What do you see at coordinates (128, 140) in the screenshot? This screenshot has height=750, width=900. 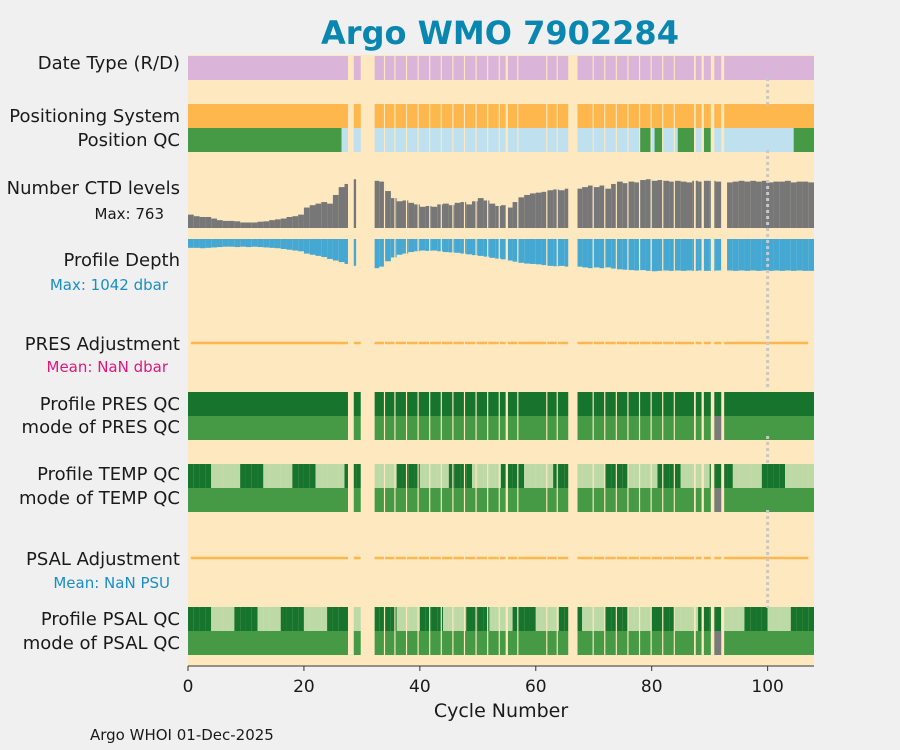 I see `row-label: Position QC` at bounding box center [128, 140].